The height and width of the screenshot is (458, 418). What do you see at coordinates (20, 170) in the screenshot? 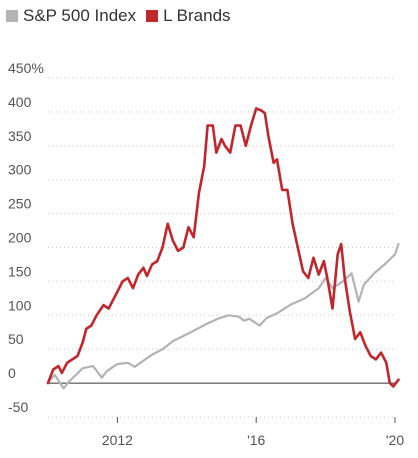
I see `y-tick-label: 300` at bounding box center [20, 170].